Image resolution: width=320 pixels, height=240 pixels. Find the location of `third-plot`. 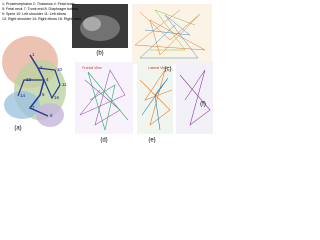

third-plot is located at coordinates (194, 98).